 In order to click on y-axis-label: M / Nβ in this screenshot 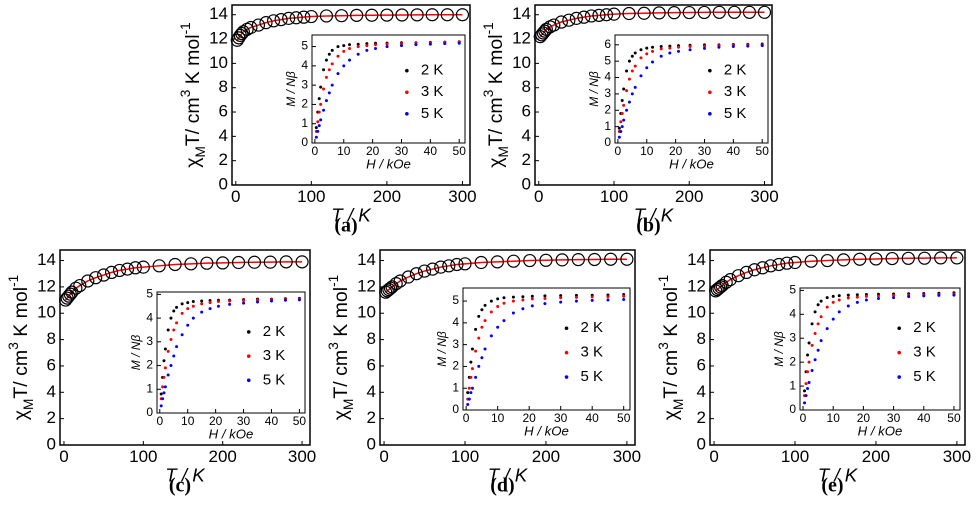, I will do `click(442, 349)`.